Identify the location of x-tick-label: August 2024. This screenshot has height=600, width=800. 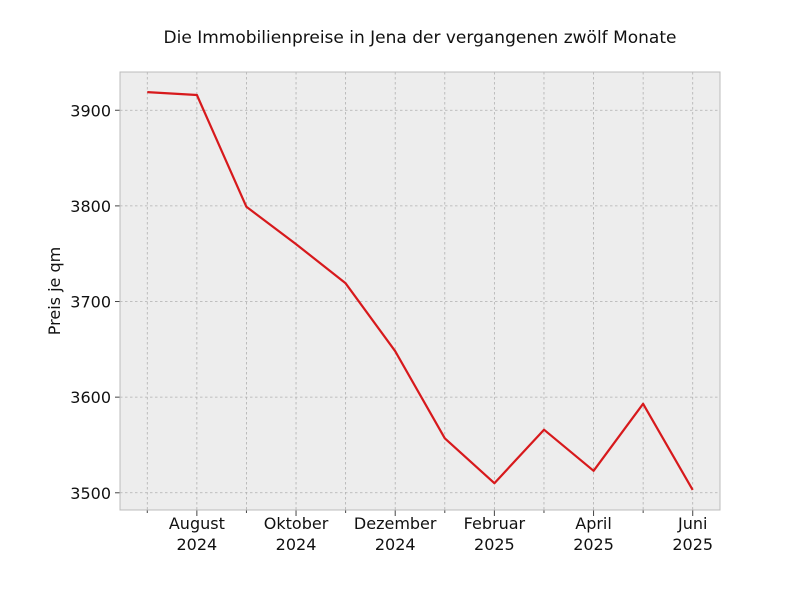
(197, 534).